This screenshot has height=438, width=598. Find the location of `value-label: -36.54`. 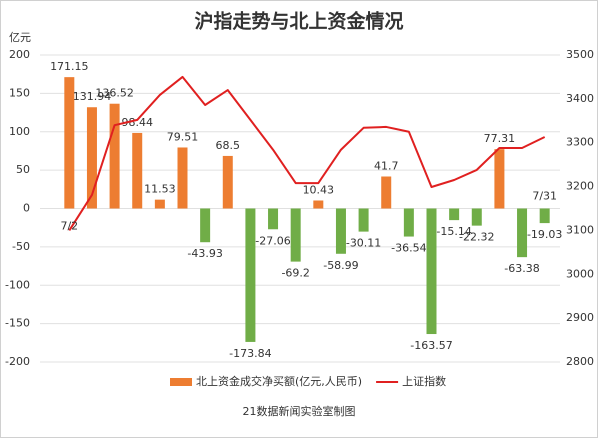

value-label: -36.54 is located at coordinates (408, 248).